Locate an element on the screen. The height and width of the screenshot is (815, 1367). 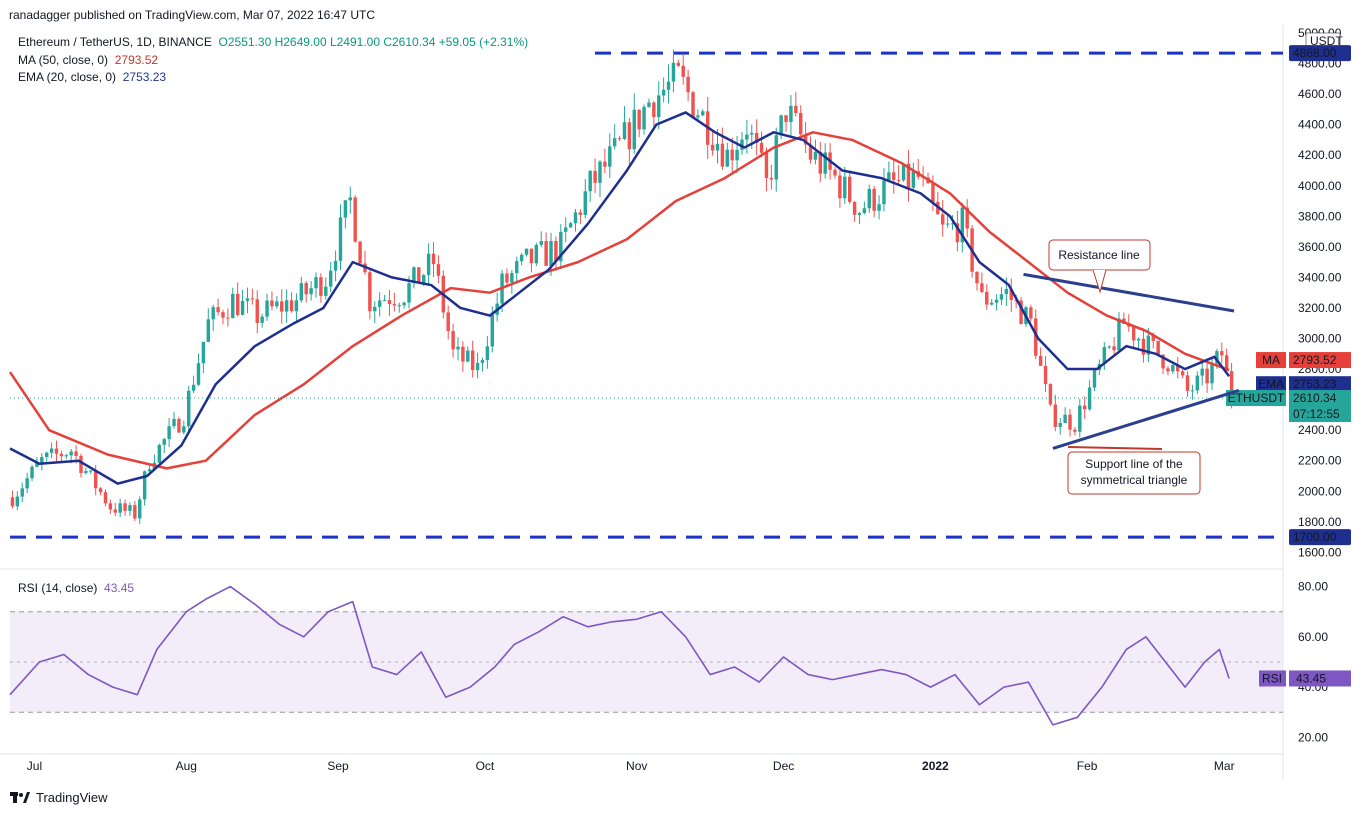
price-axis-tick: 3800.00 is located at coordinates (1320, 216).